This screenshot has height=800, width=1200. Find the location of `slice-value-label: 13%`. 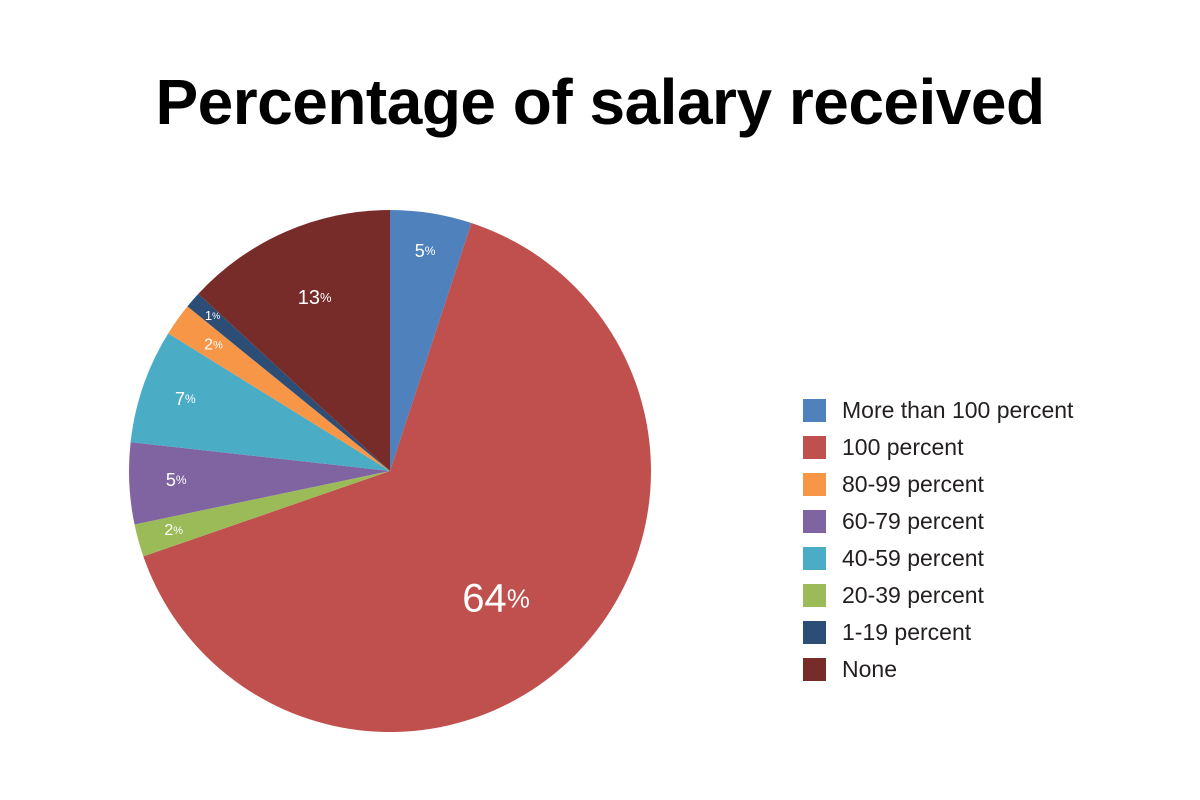

slice-value-label: 13% is located at coordinates (315, 298).